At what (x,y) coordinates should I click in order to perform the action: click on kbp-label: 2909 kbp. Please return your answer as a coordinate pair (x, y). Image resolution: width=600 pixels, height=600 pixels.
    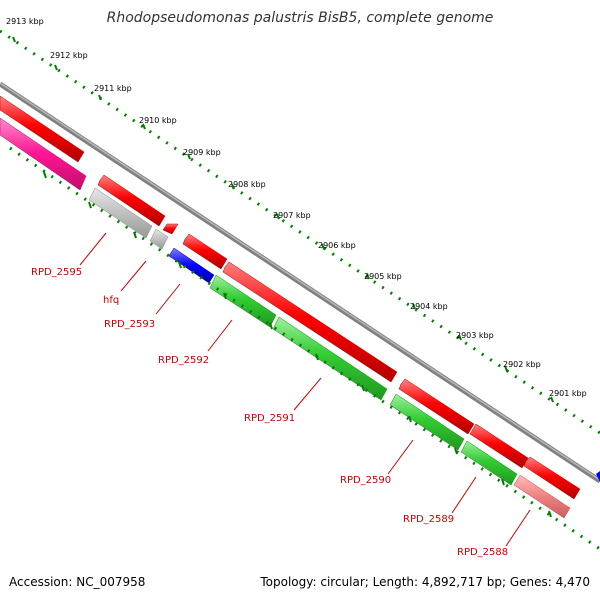
    Looking at the image, I should click on (202, 152).